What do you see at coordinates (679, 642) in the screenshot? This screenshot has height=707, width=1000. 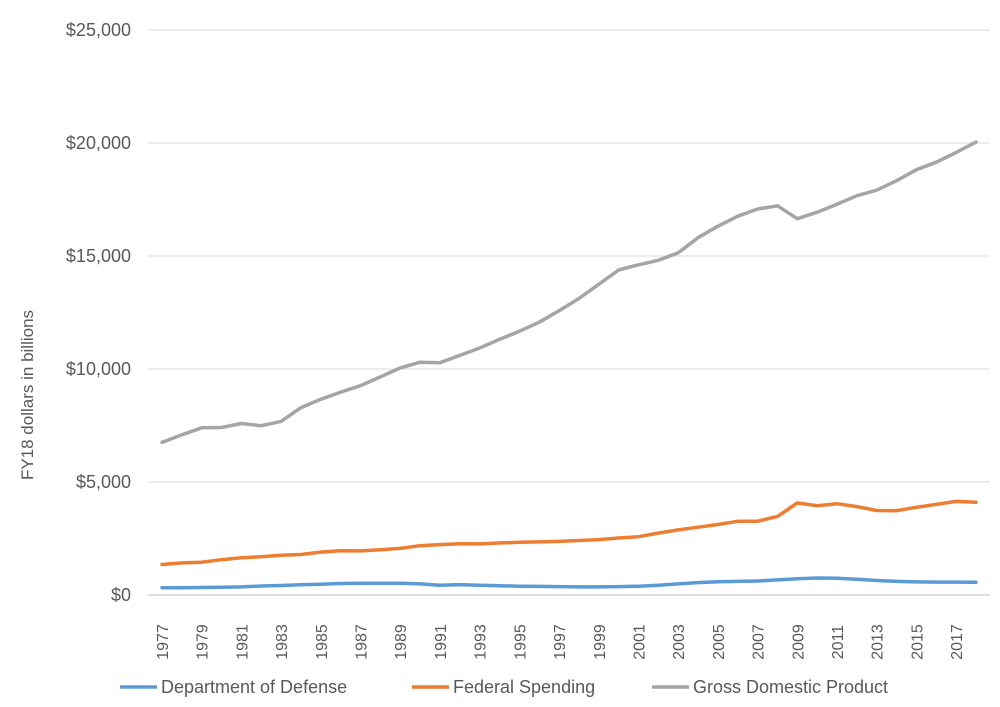 I see `x-tick-label: 2003` at bounding box center [679, 642].